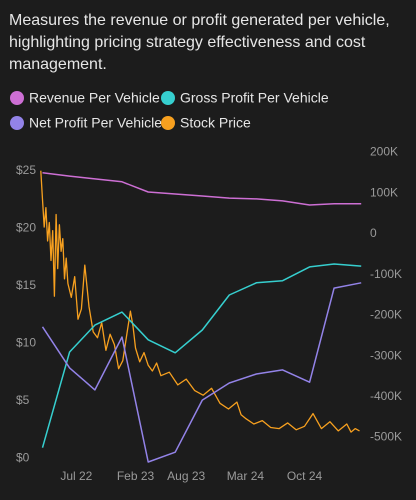 The width and height of the screenshot is (416, 500). Describe the element at coordinates (186, 476) in the screenshot. I see `x-tick-label: Aug 23` at that location.